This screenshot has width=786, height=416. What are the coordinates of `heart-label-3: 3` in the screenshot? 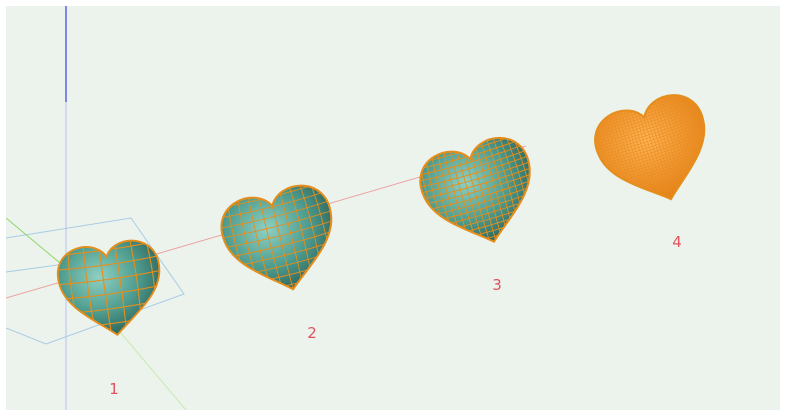 It's located at (497, 285).